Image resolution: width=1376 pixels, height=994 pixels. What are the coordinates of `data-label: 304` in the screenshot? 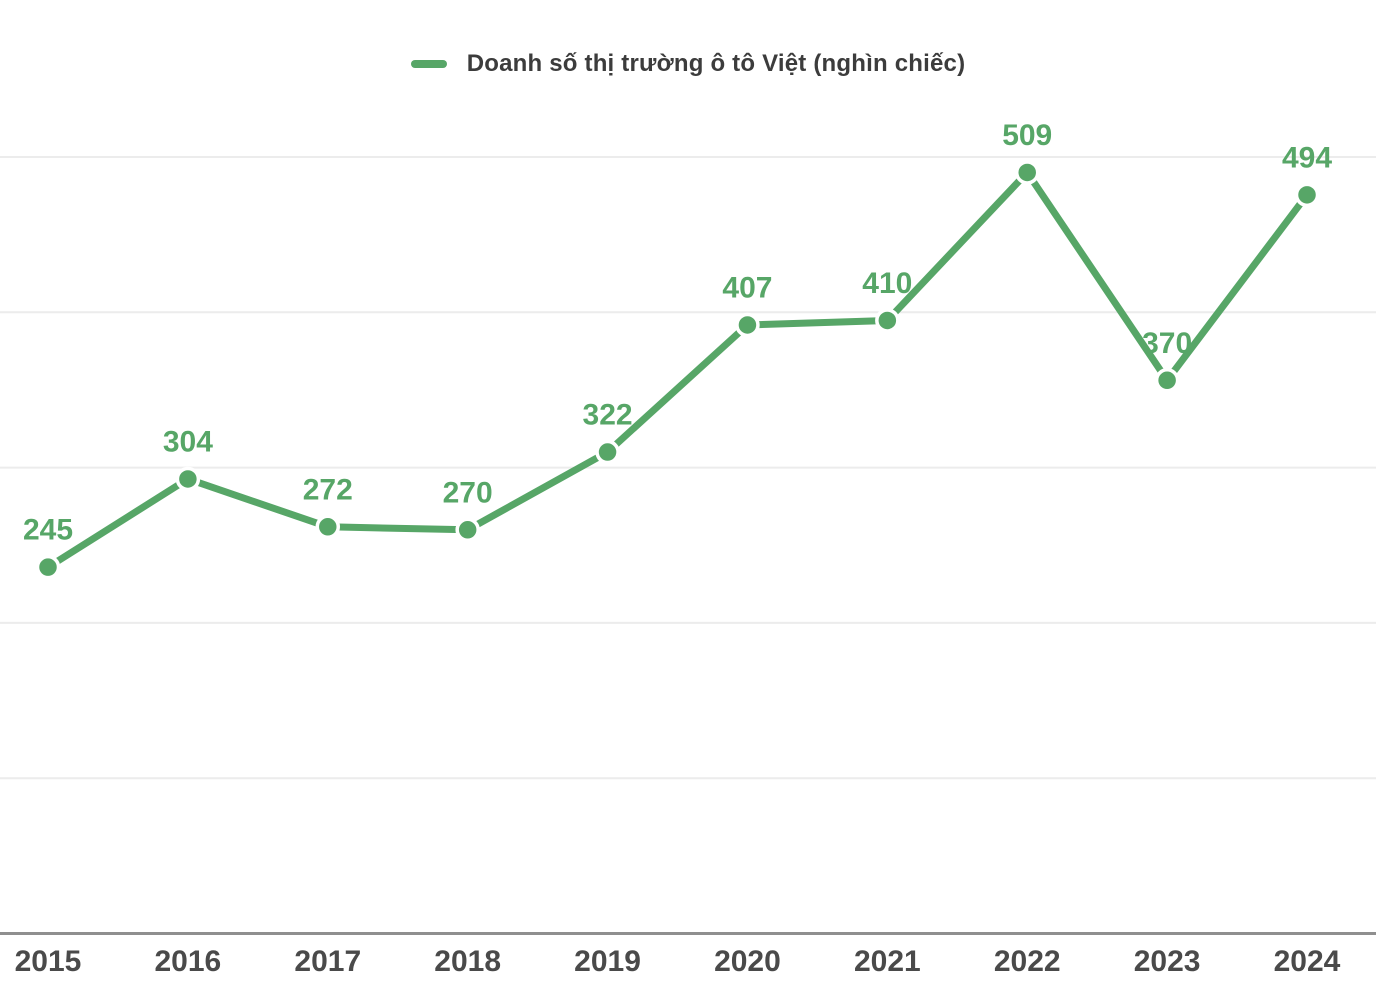 It's located at (188, 441).